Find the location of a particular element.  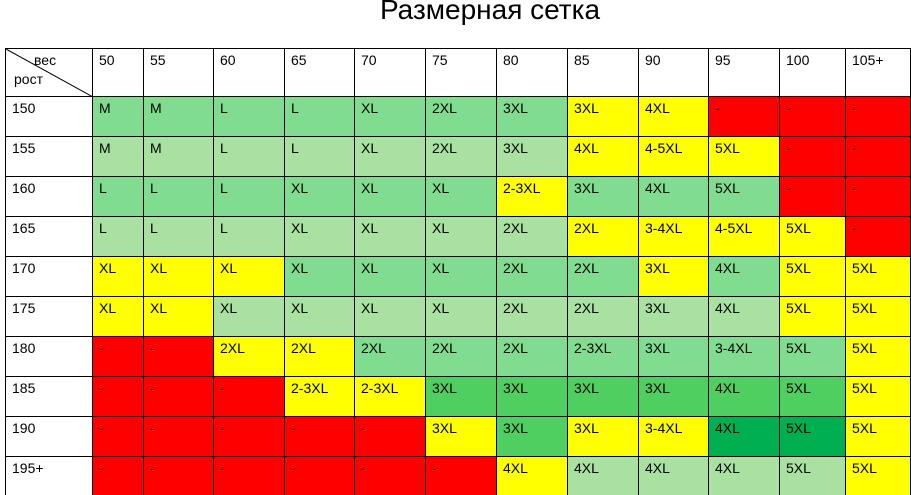

column-header: 100 is located at coordinates (812, 72).